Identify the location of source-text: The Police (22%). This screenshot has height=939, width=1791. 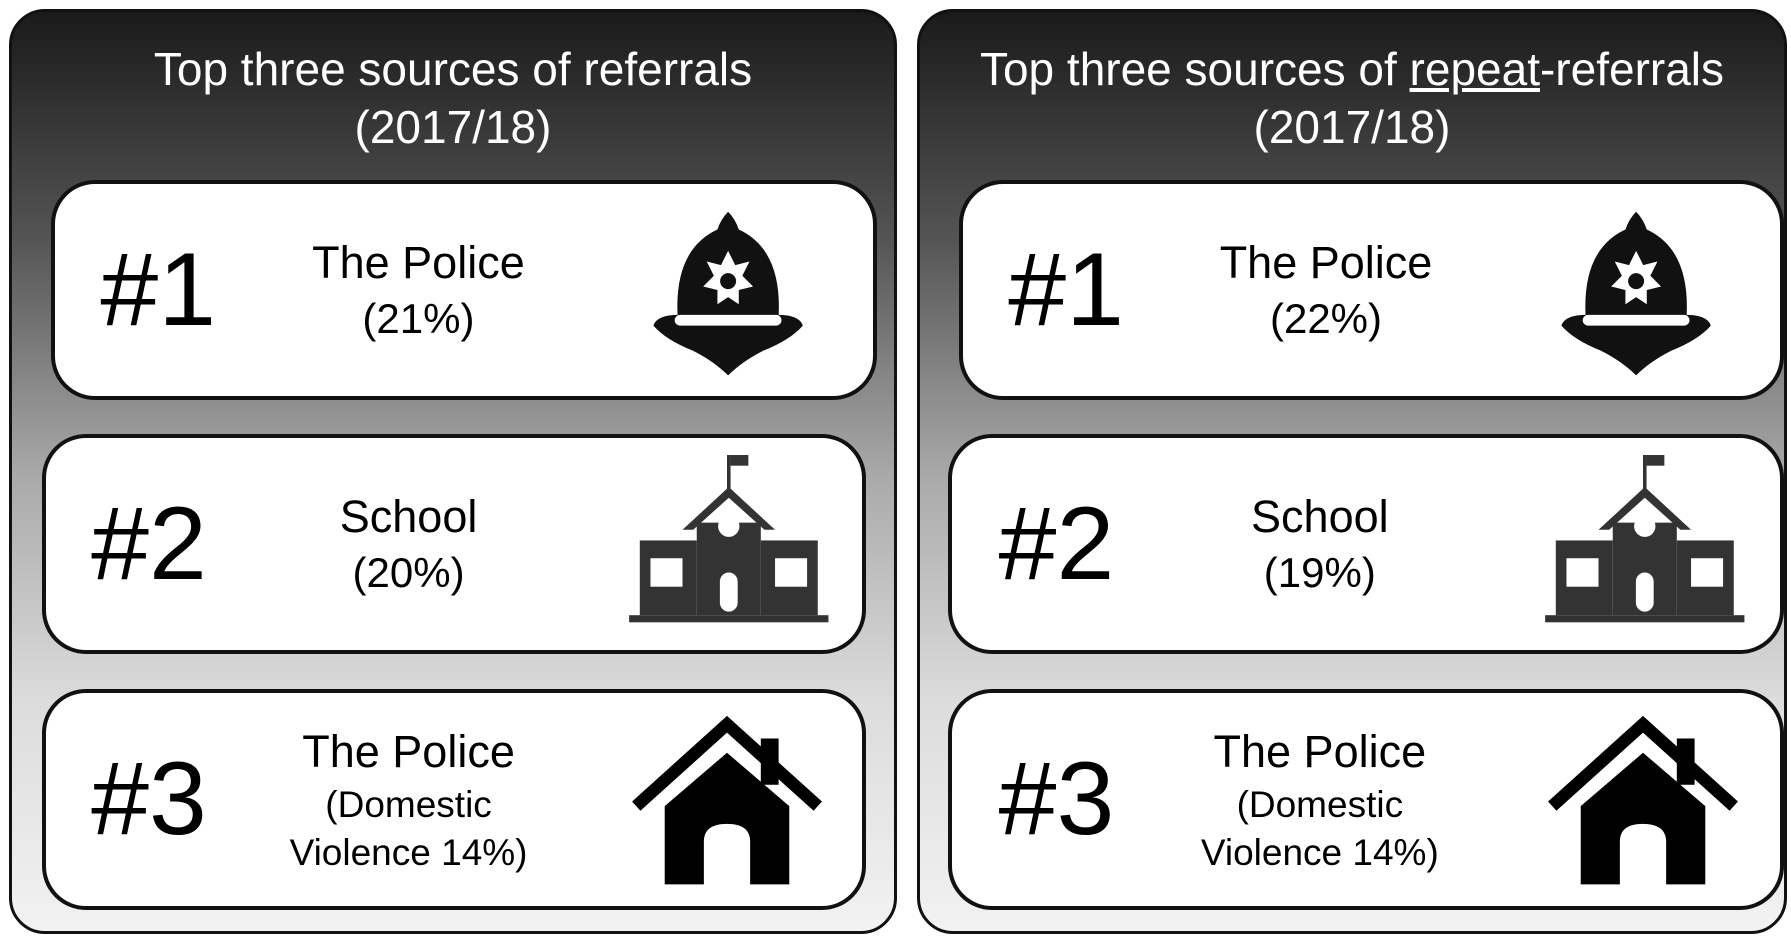
(1326, 290).